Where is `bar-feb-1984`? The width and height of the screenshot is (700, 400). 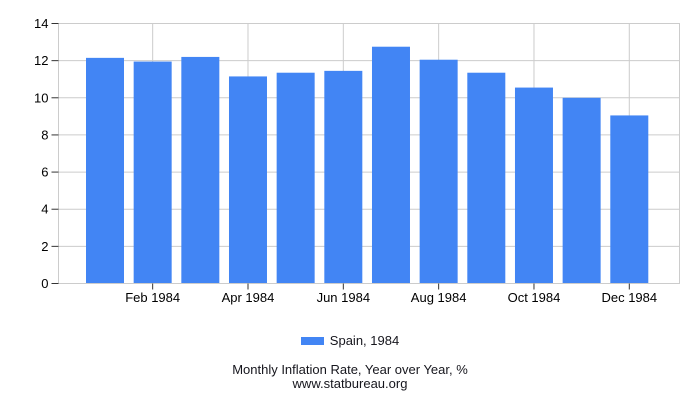 bar-feb-1984 is located at coordinates (152, 172).